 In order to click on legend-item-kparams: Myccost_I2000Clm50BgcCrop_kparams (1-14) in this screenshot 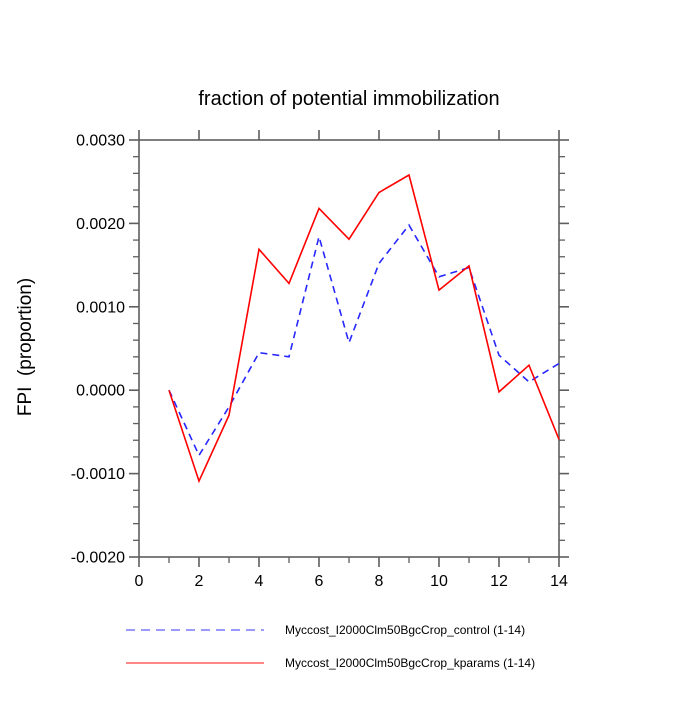, I will do `click(330, 663)`.